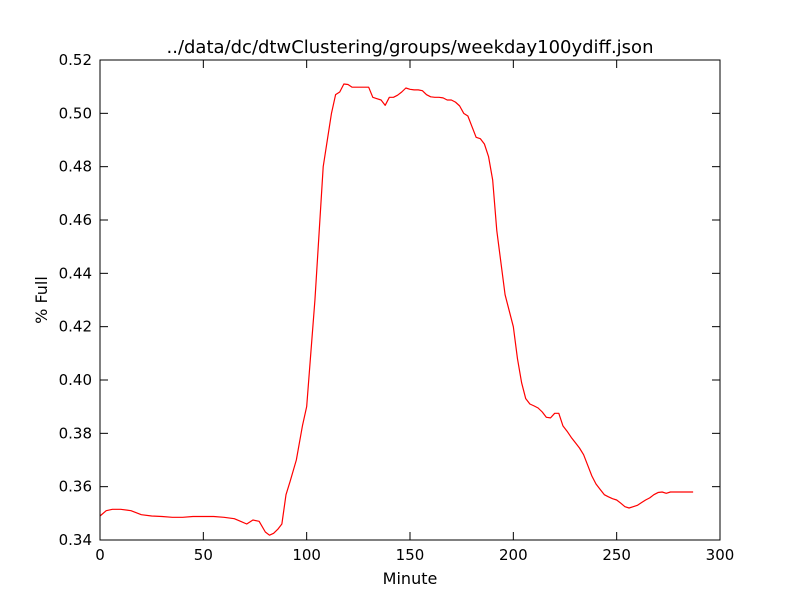 This screenshot has height=604, width=800. What do you see at coordinates (75, 167) in the screenshot?
I see `y-tick-label: 0.48` at bounding box center [75, 167].